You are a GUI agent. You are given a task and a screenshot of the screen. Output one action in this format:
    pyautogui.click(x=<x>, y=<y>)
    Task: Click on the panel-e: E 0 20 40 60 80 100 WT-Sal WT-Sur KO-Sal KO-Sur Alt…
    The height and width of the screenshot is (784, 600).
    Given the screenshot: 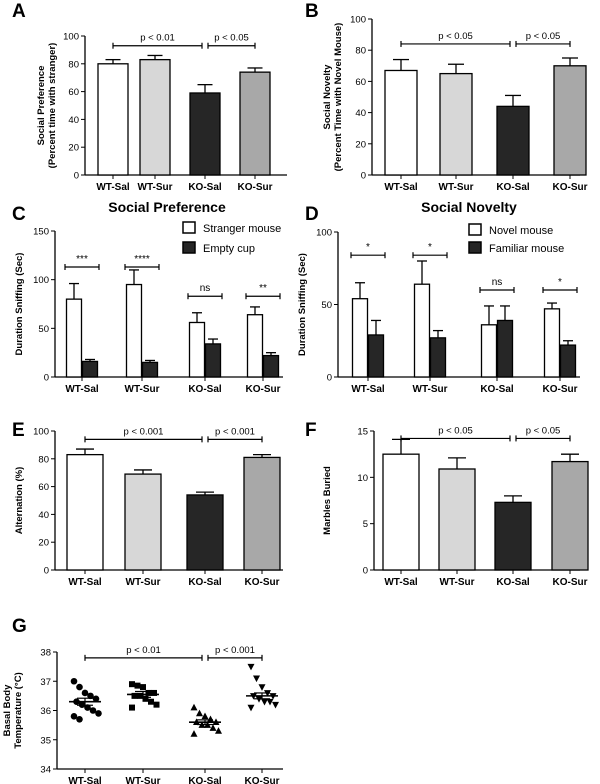 What is the action you would take?
    pyautogui.click(x=147, y=504)
    